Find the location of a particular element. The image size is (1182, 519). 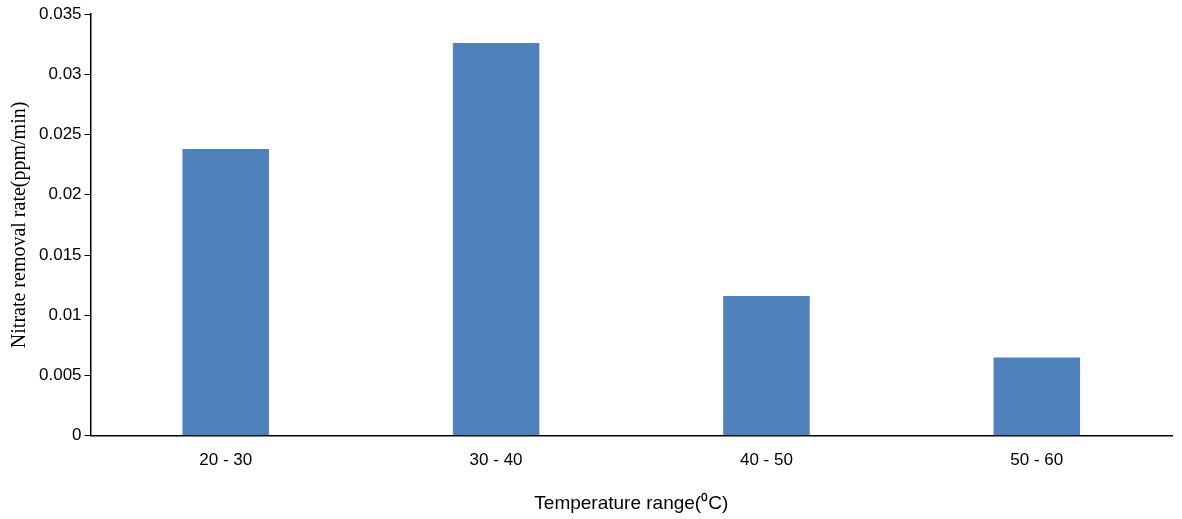

x-tick-label: 40 - 50 is located at coordinates (766, 459).